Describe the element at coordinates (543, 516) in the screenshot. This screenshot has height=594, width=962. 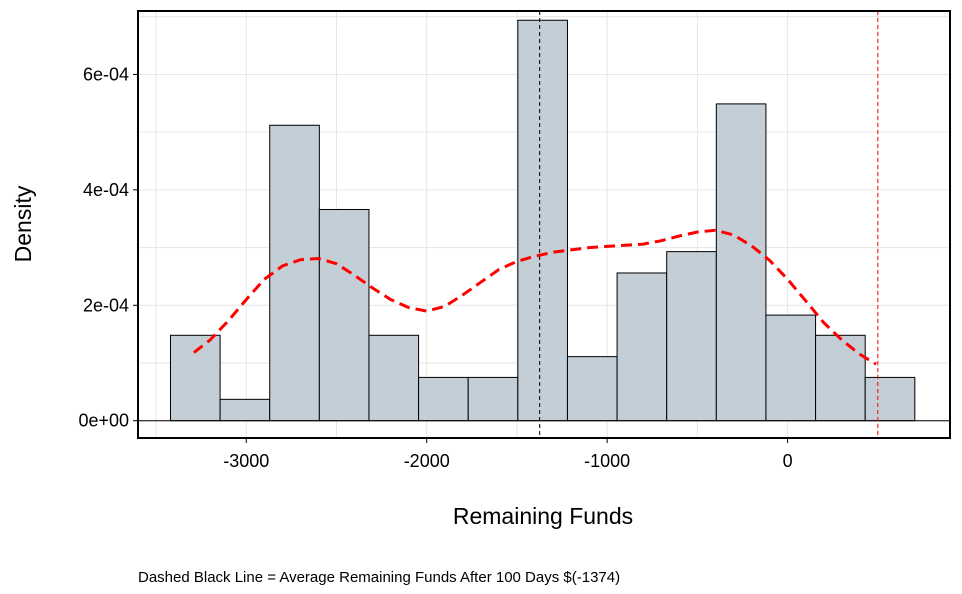
I see `x-axis-title: Remaining Funds` at that location.